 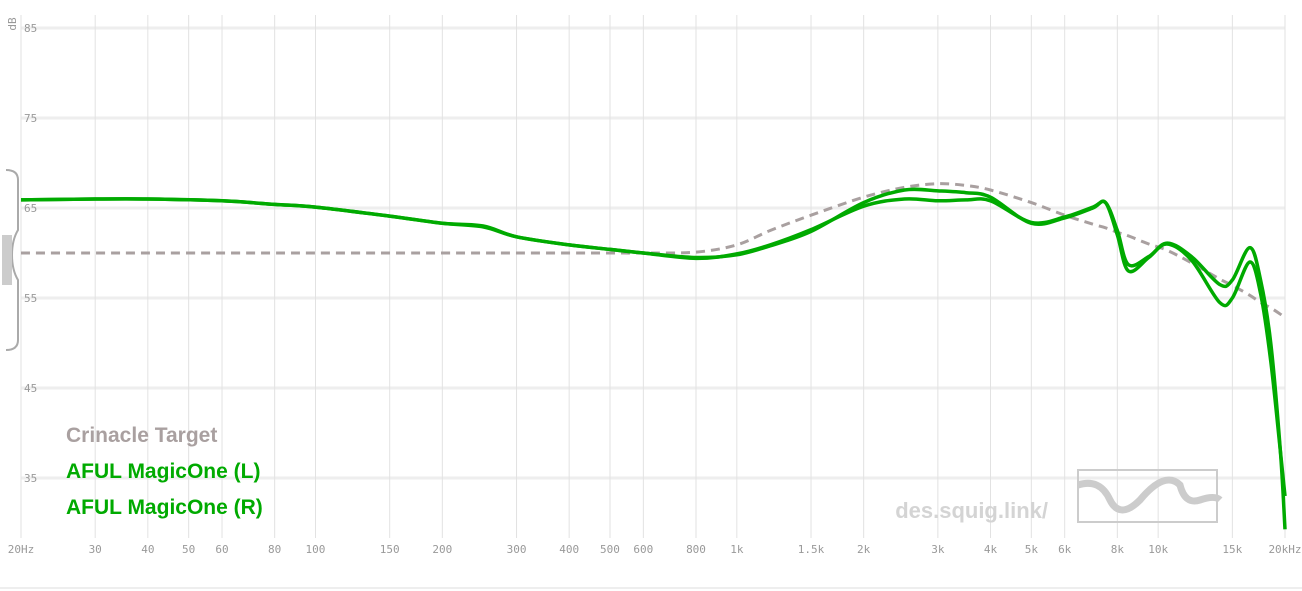 What do you see at coordinates (811, 549) in the screenshot?
I see `x-tick-label: 1.5k` at bounding box center [811, 549].